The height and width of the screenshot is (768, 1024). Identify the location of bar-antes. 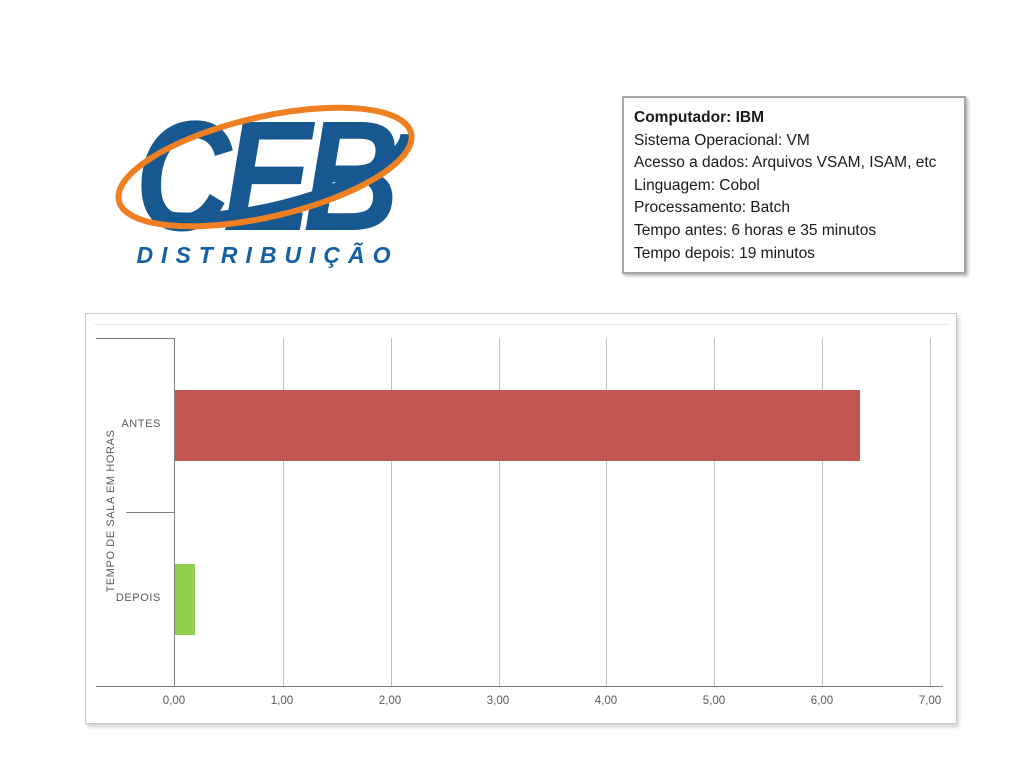
(517, 425).